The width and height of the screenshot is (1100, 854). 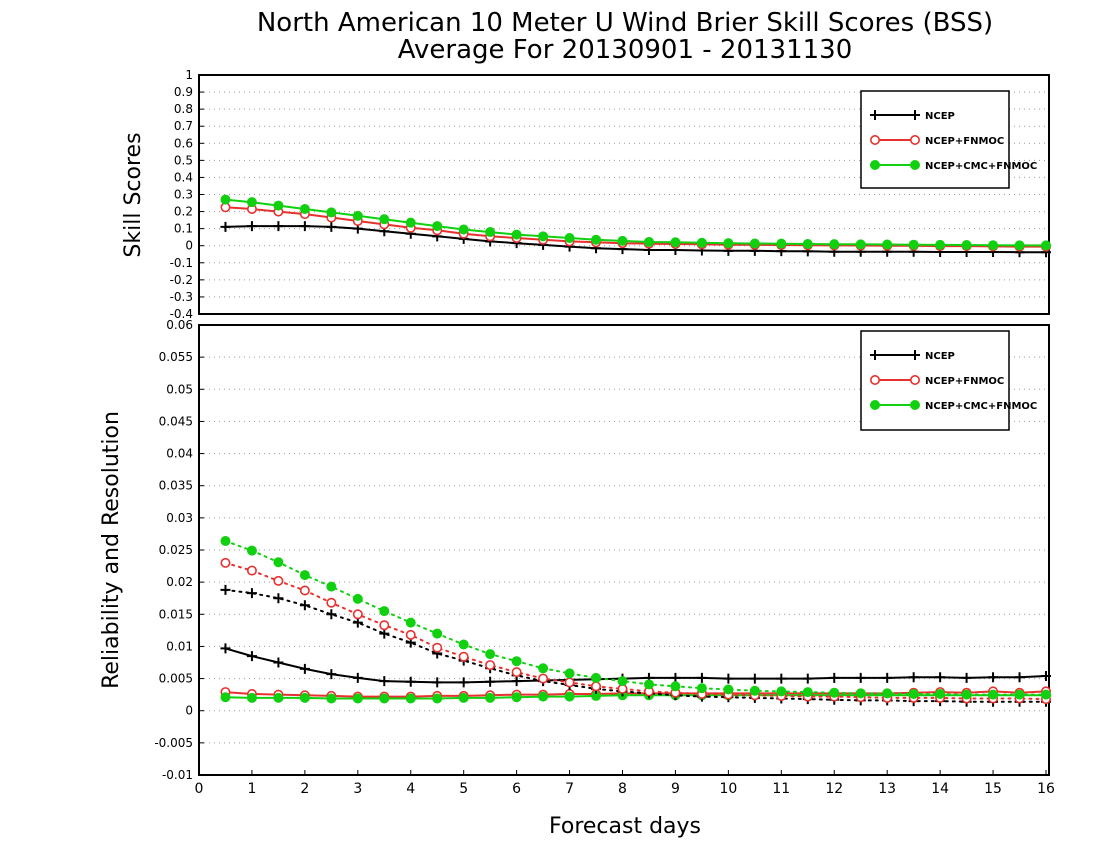 What do you see at coordinates (176, 550) in the screenshot?
I see `y-tick-label: 0.025` at bounding box center [176, 550].